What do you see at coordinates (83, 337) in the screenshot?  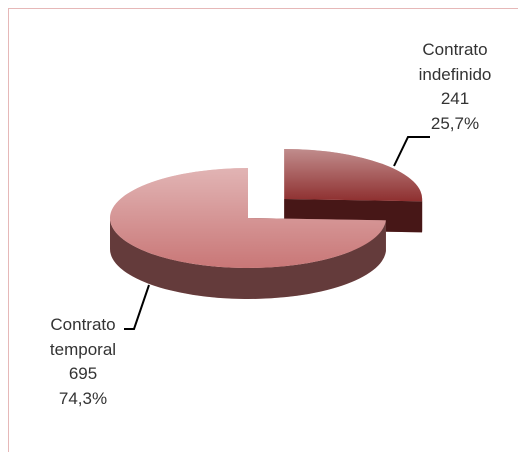 I see `category-label: Contrato temporal` at bounding box center [83, 337].